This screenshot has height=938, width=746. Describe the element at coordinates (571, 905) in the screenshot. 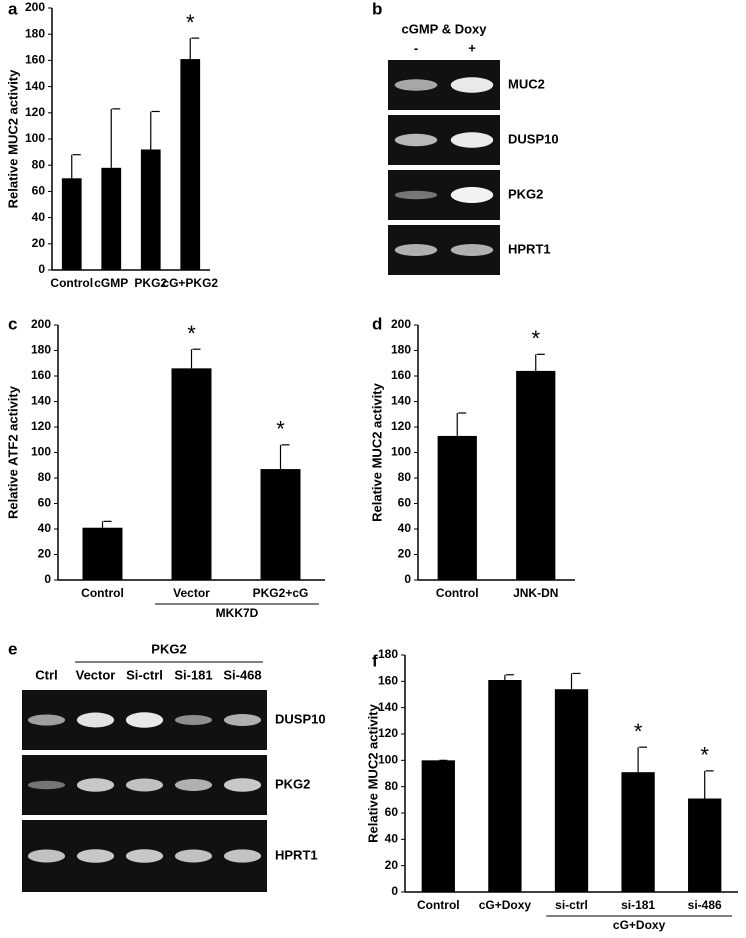

I see `x-tick-label: si-ctrl` at that location.